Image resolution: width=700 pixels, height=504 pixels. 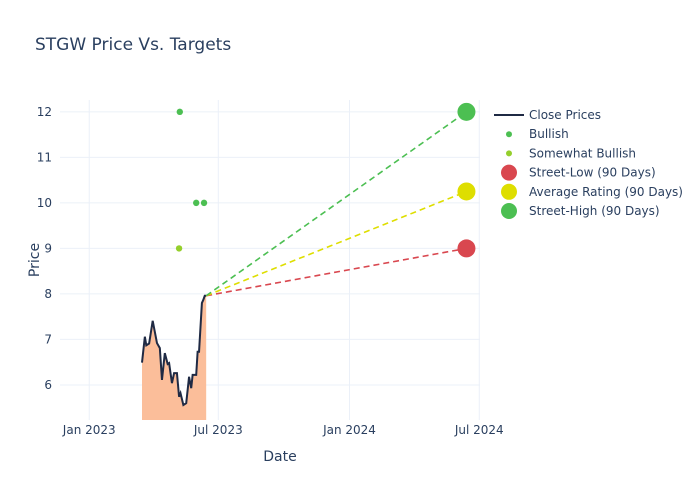 I want to click on chart-title: STGW Price Vs. Targets, so click(x=133, y=45).